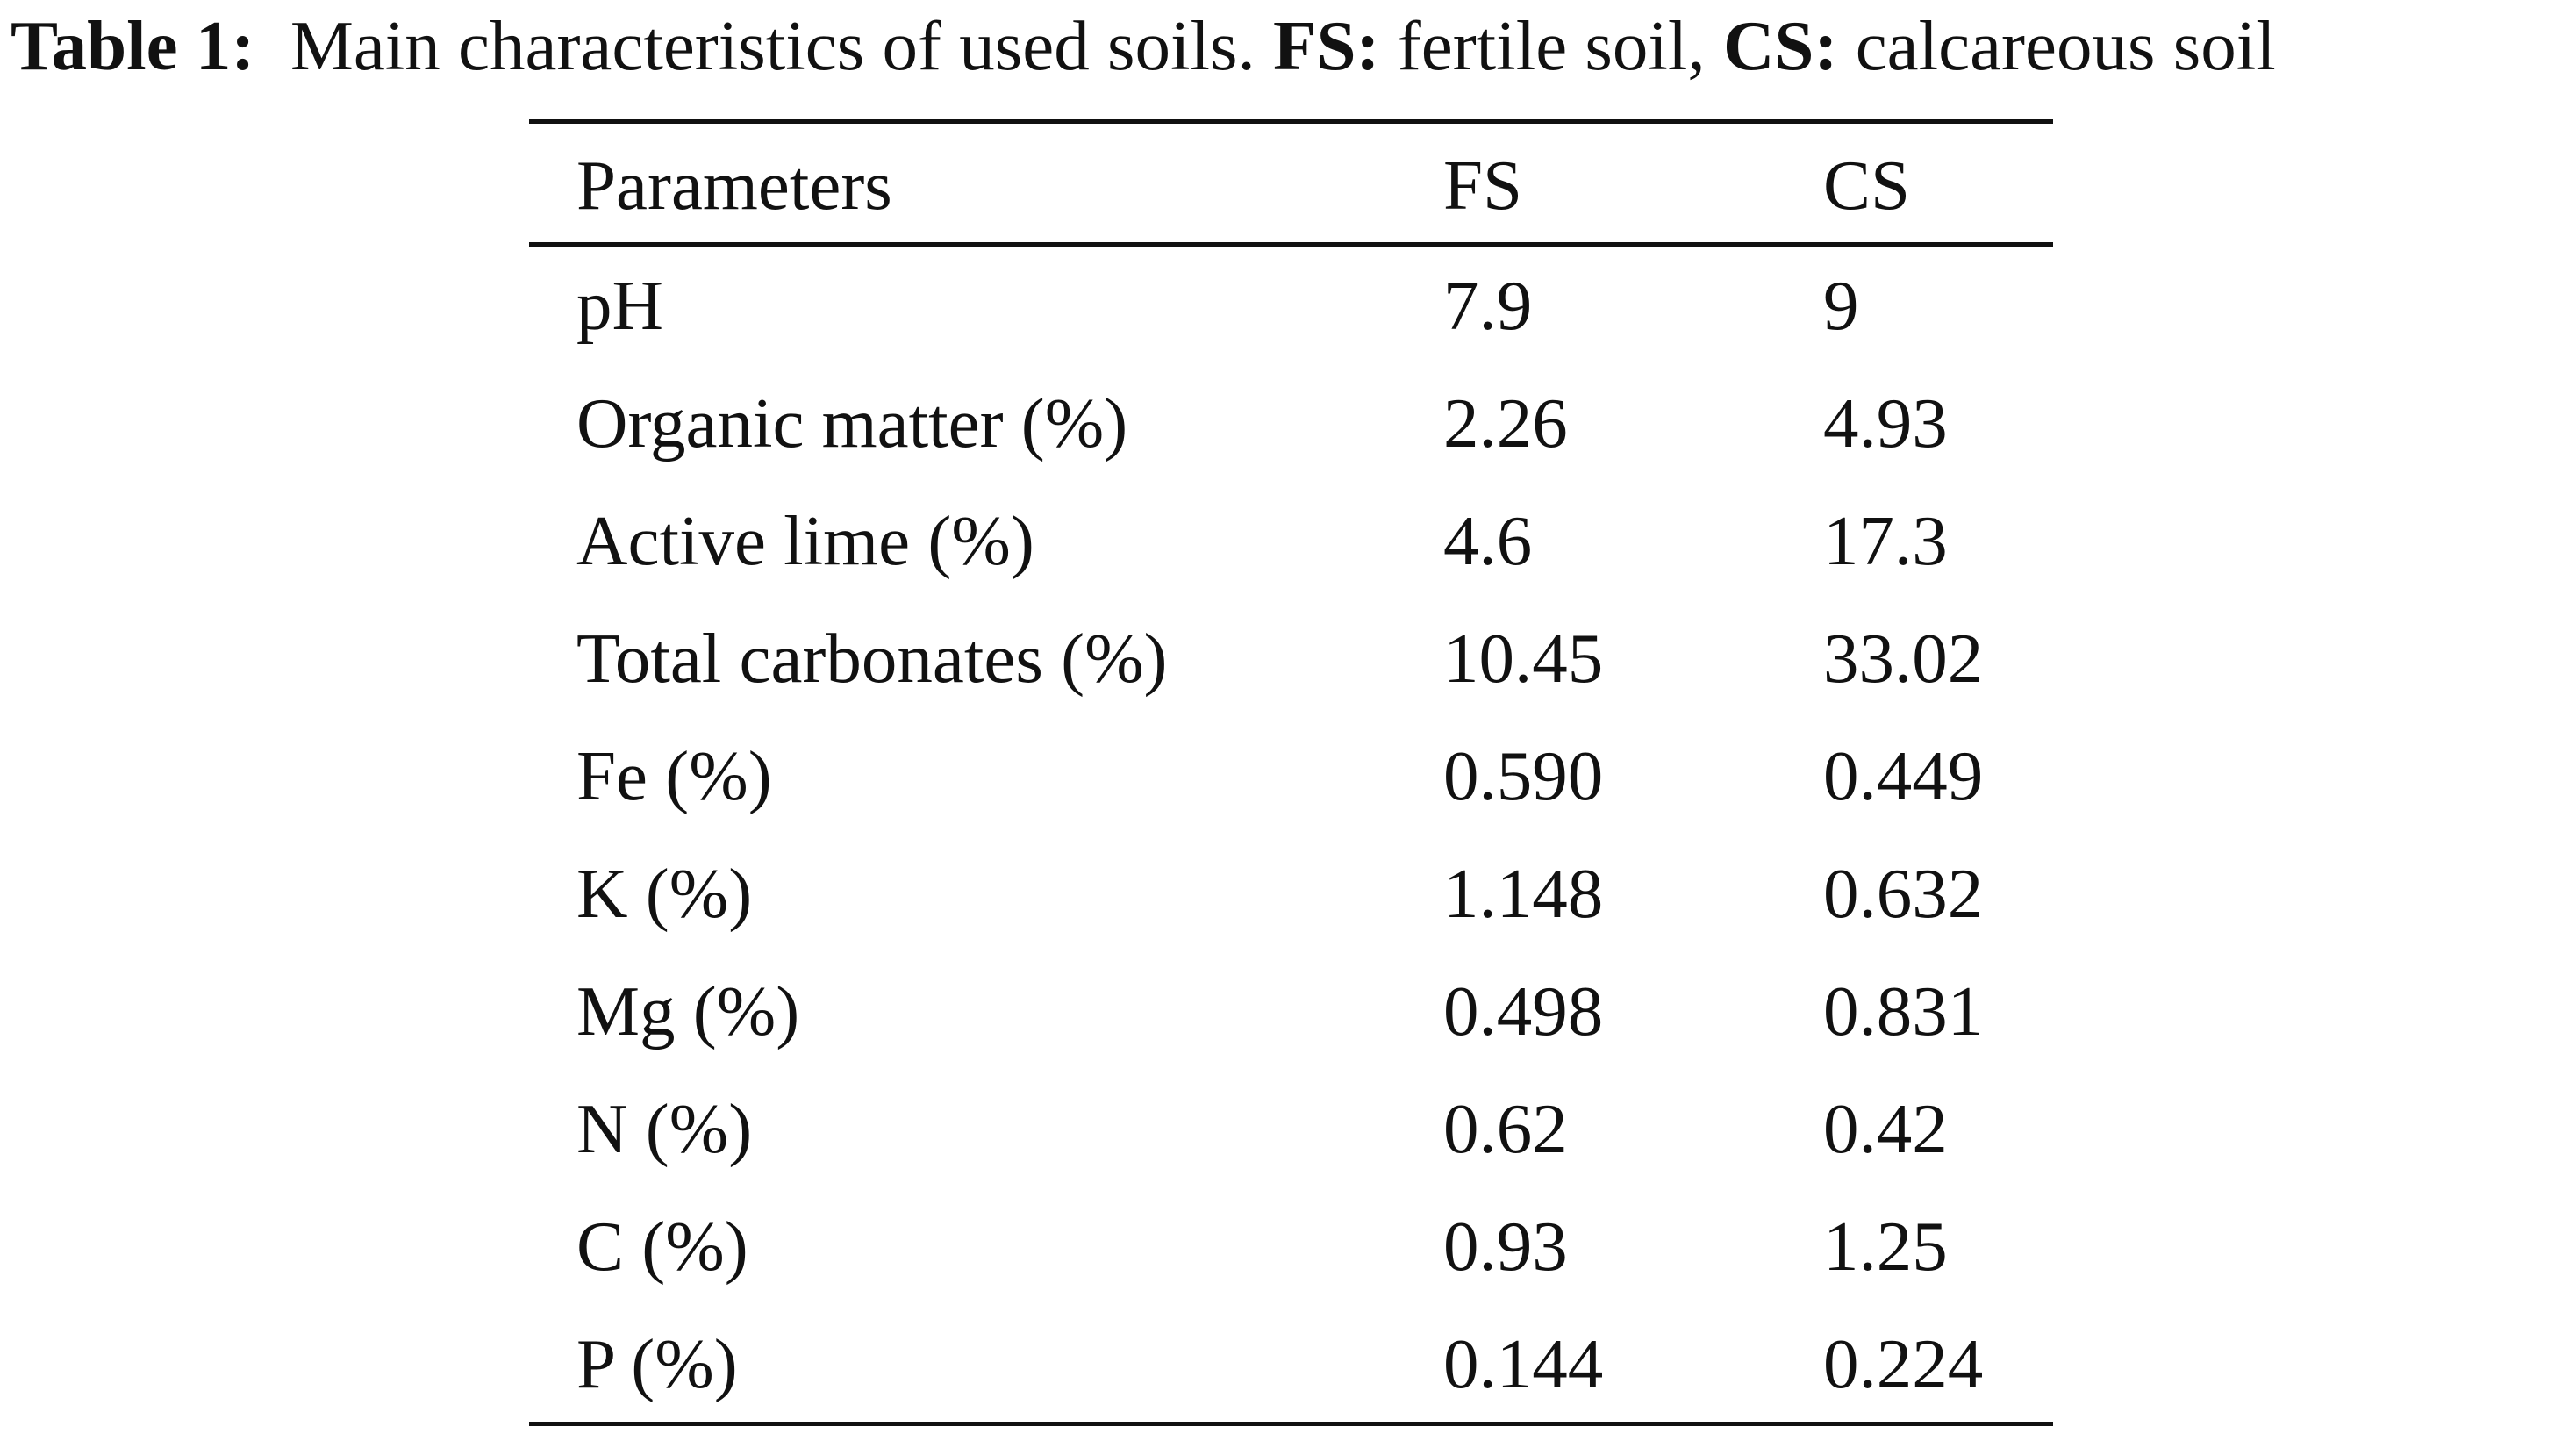 This screenshot has width=2576, height=1434. What do you see at coordinates (1488, 540) in the screenshot?
I see `cell-fs-value: 4.6` at bounding box center [1488, 540].